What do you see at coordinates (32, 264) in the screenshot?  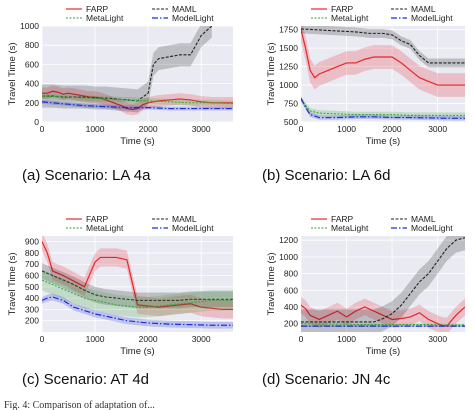 I see `y-tick-label: 700` at bounding box center [32, 264].